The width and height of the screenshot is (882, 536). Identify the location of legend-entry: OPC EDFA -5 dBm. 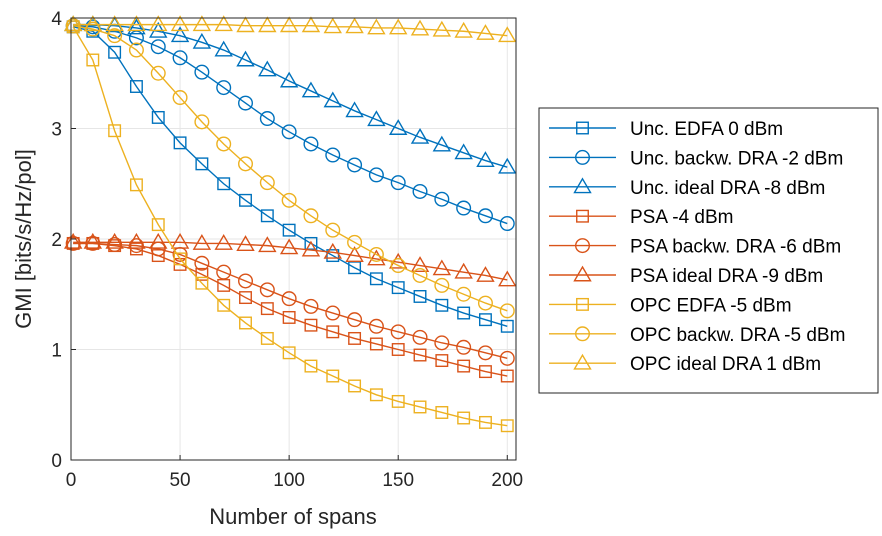
(670, 305).